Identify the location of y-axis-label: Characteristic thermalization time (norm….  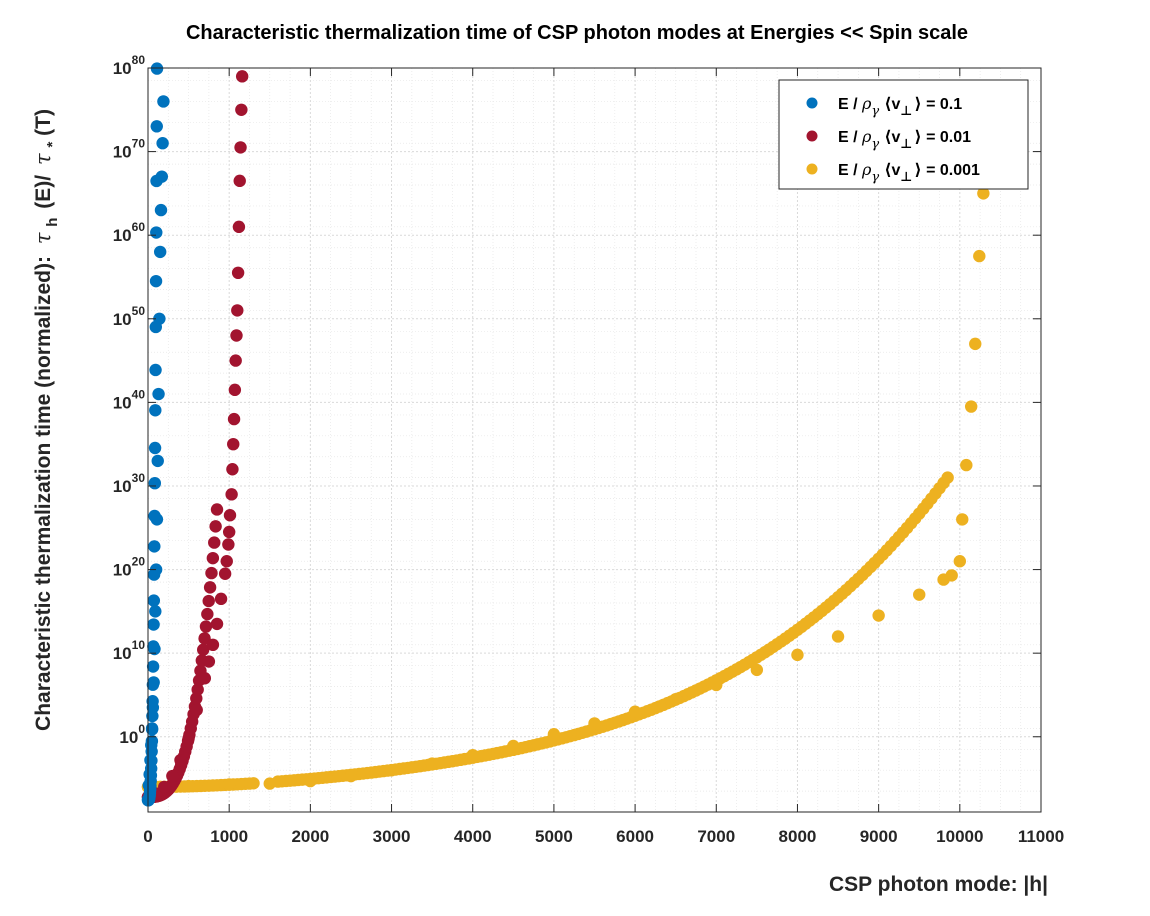
(46, 420).